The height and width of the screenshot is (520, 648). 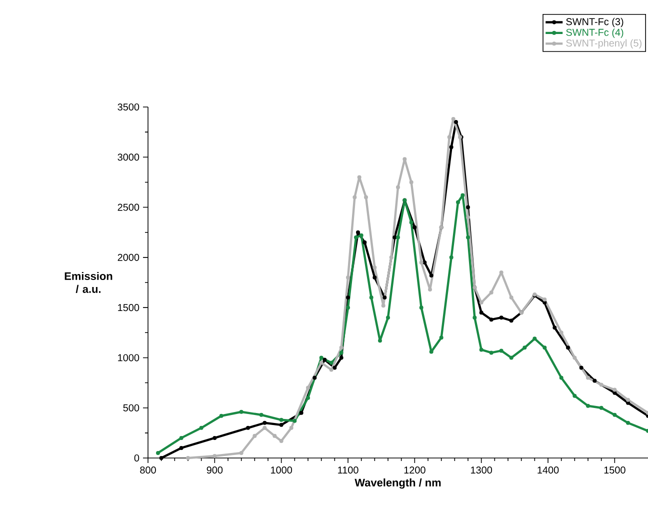 What do you see at coordinates (129, 107) in the screenshot?
I see `y-tick-label: 3500` at bounding box center [129, 107].